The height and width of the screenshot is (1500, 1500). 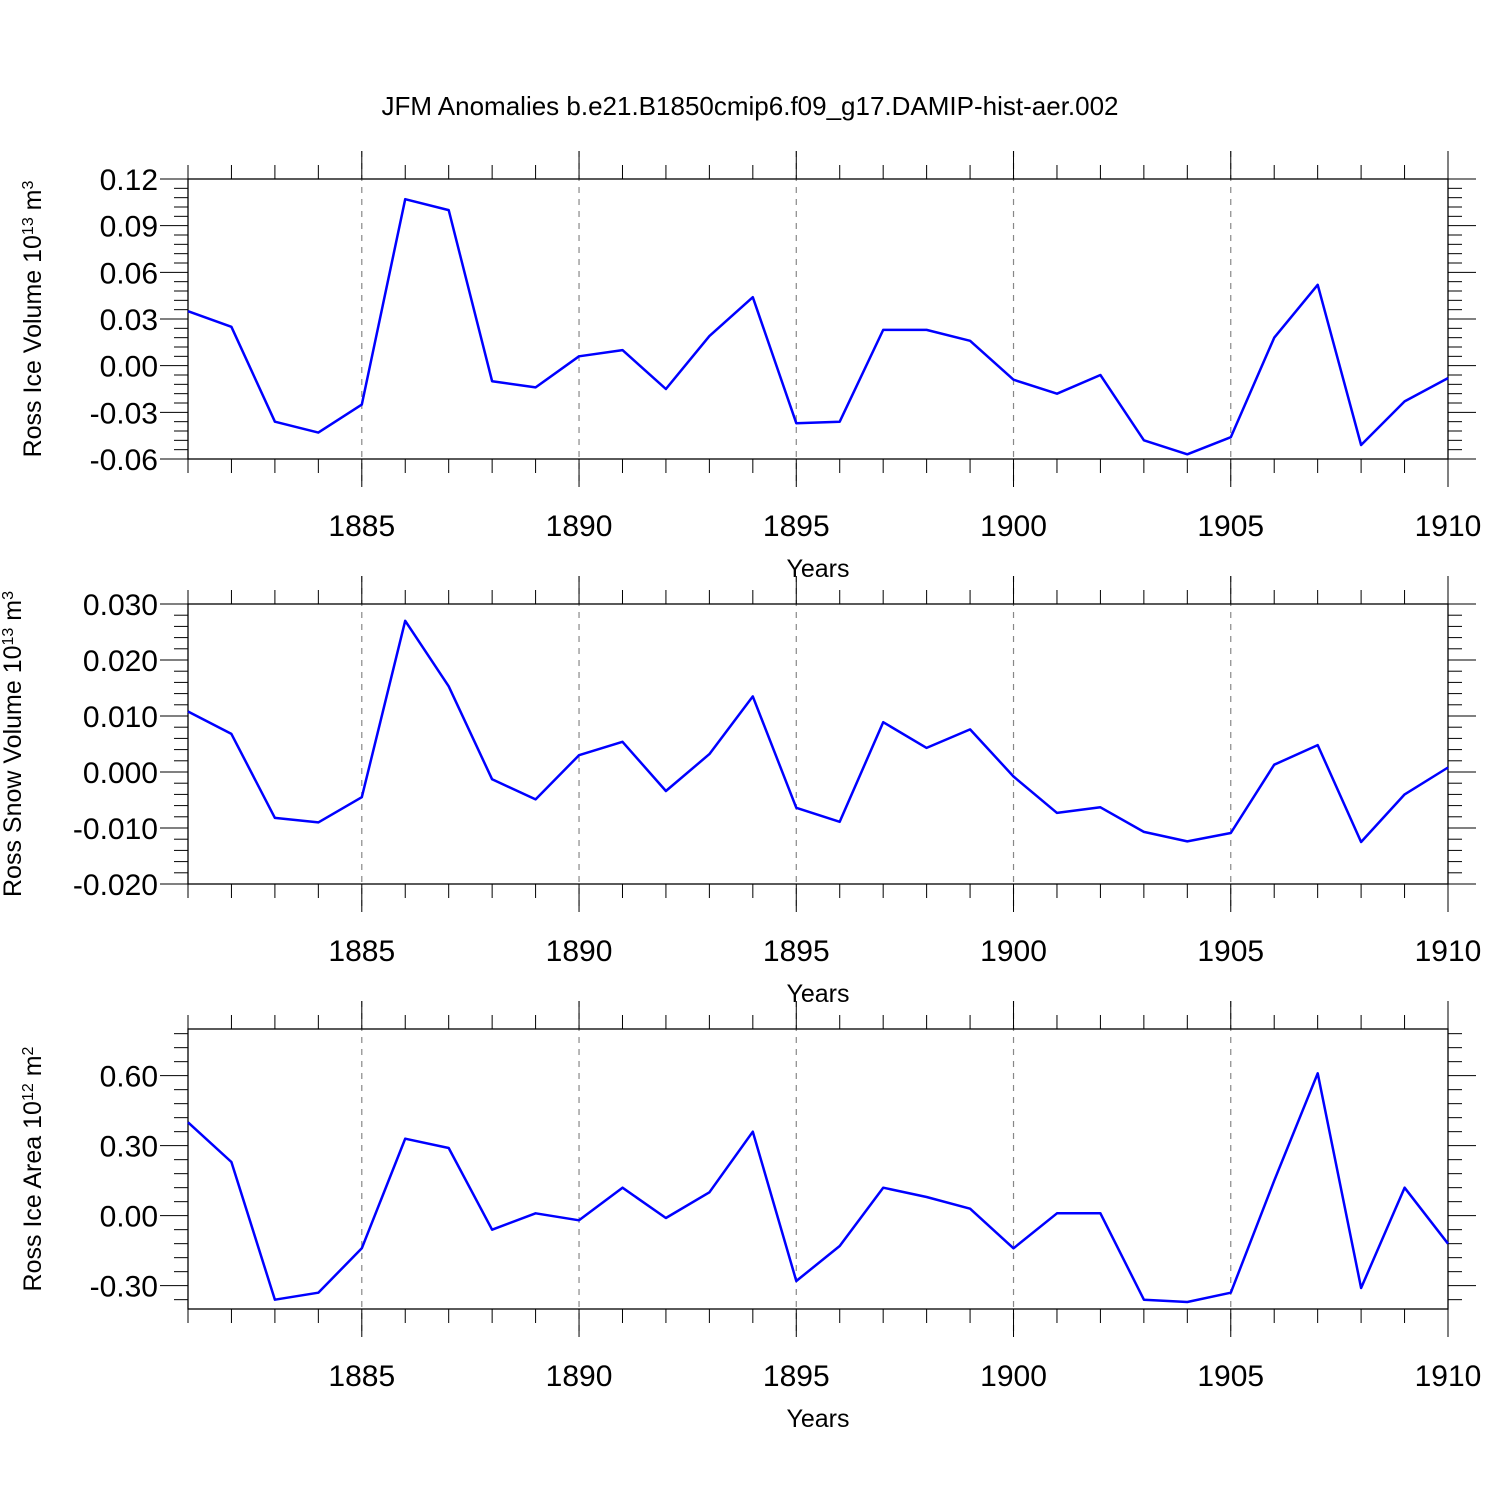 I want to click on y-tick-label: 0.60, so click(x=129, y=1077).